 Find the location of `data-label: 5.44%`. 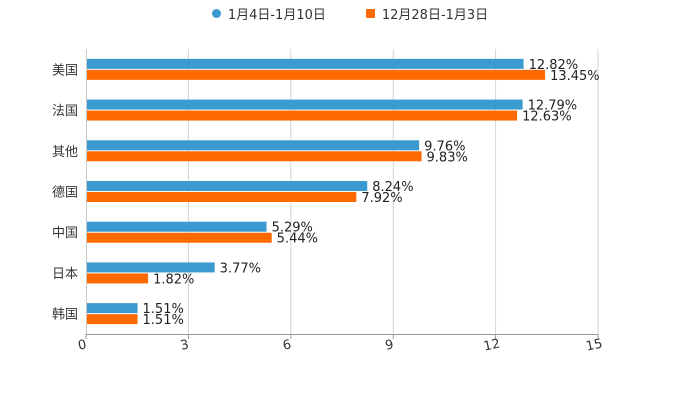

data-label: 5.44% is located at coordinates (297, 239).